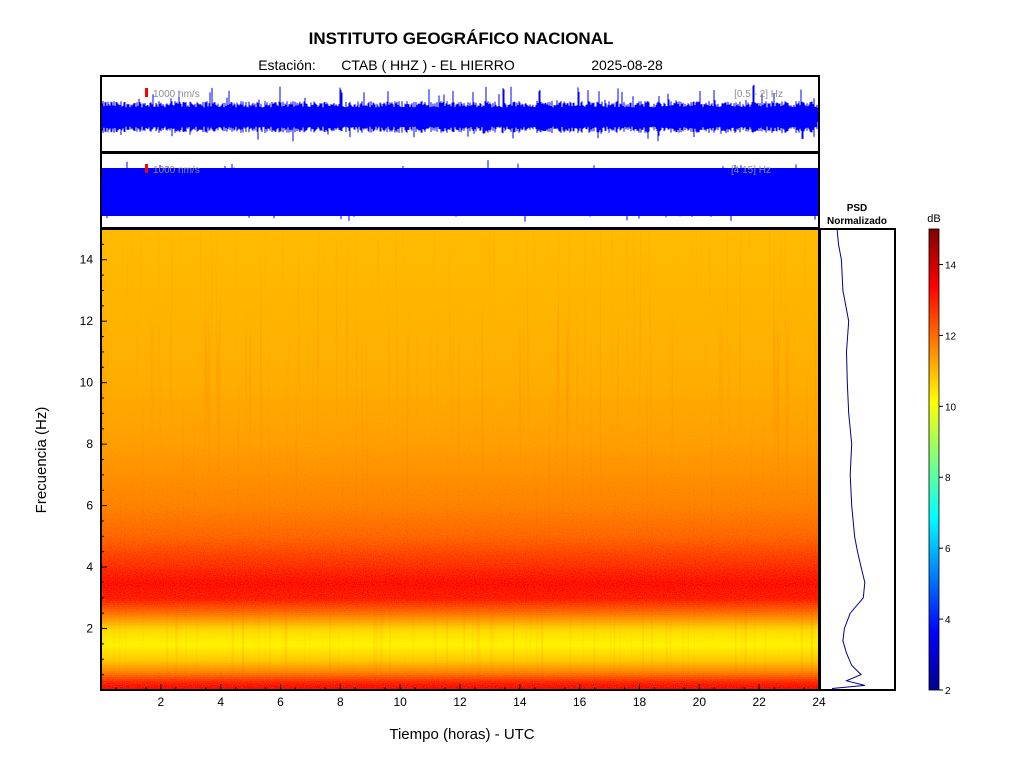  What do you see at coordinates (428, 65) in the screenshot?
I see `station-name: CTAB ( HHZ ) - EL HIERRO` at bounding box center [428, 65].